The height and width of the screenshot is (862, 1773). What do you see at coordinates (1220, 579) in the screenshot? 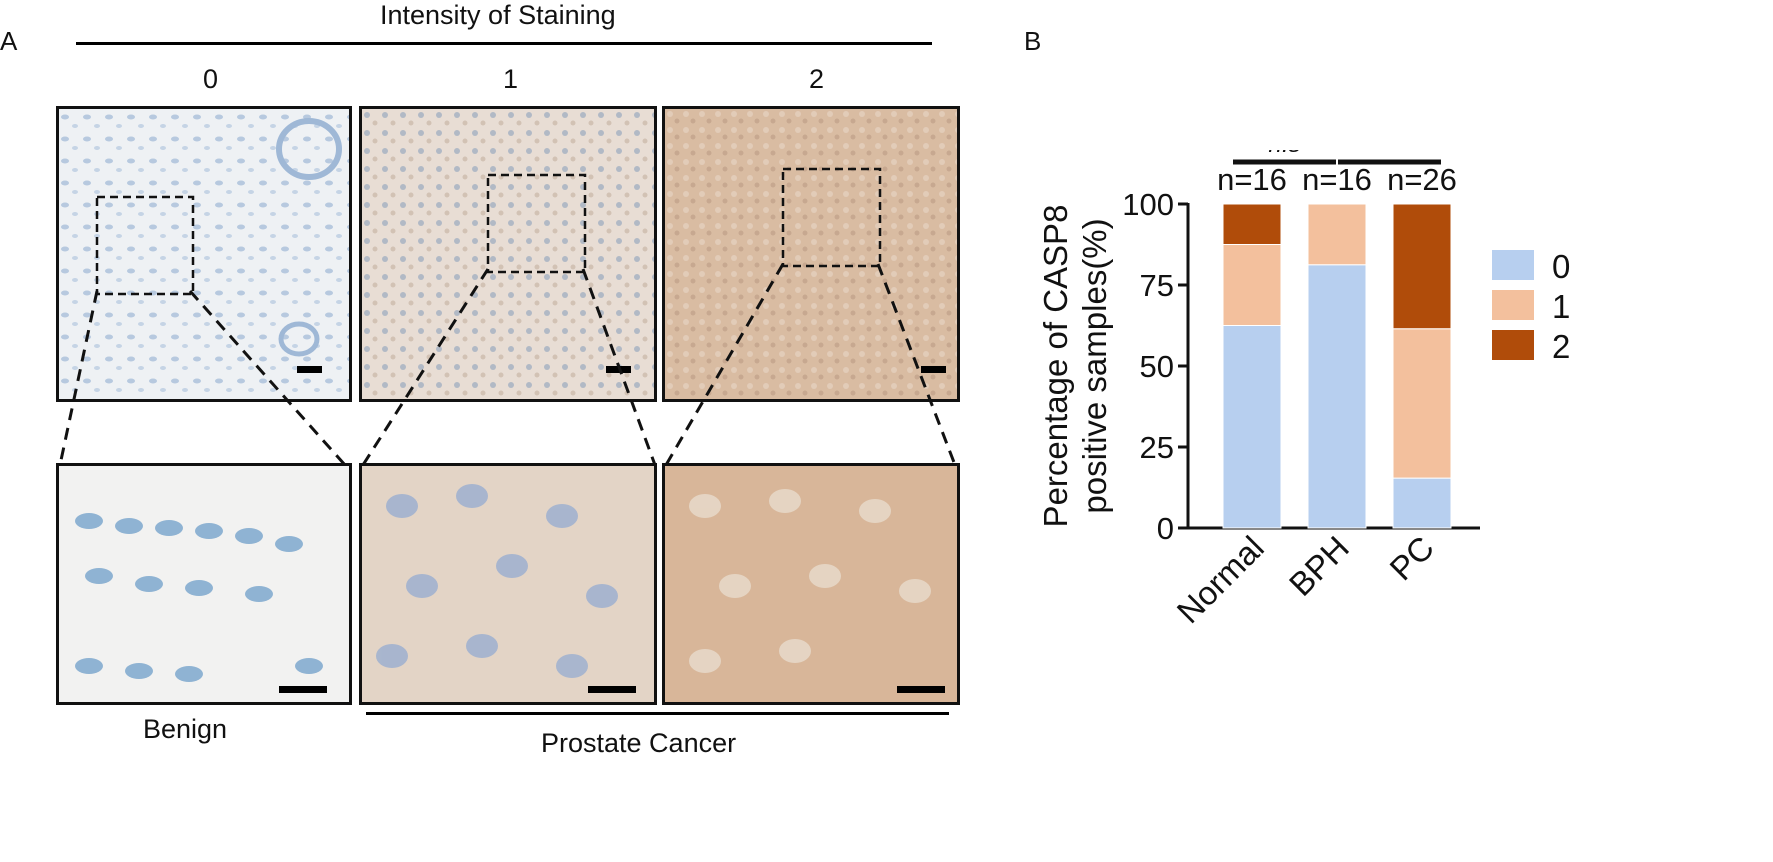
I see `x-tick-label: Normal` at bounding box center [1220, 579].